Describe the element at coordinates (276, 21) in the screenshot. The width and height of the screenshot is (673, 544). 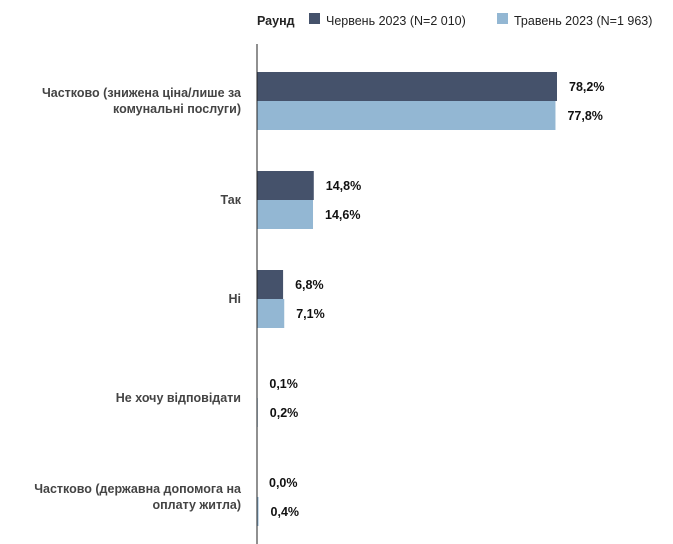
I see `legend-title: Раунд` at that location.